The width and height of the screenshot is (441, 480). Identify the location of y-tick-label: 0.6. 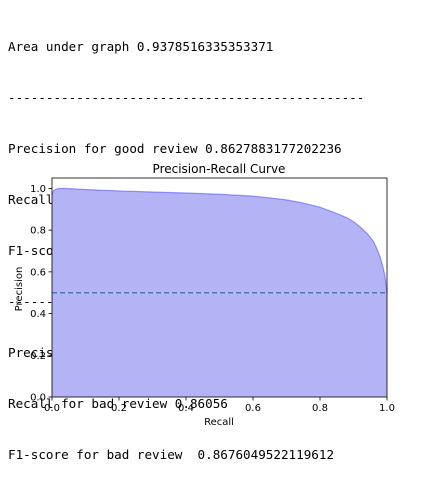
(38, 272).